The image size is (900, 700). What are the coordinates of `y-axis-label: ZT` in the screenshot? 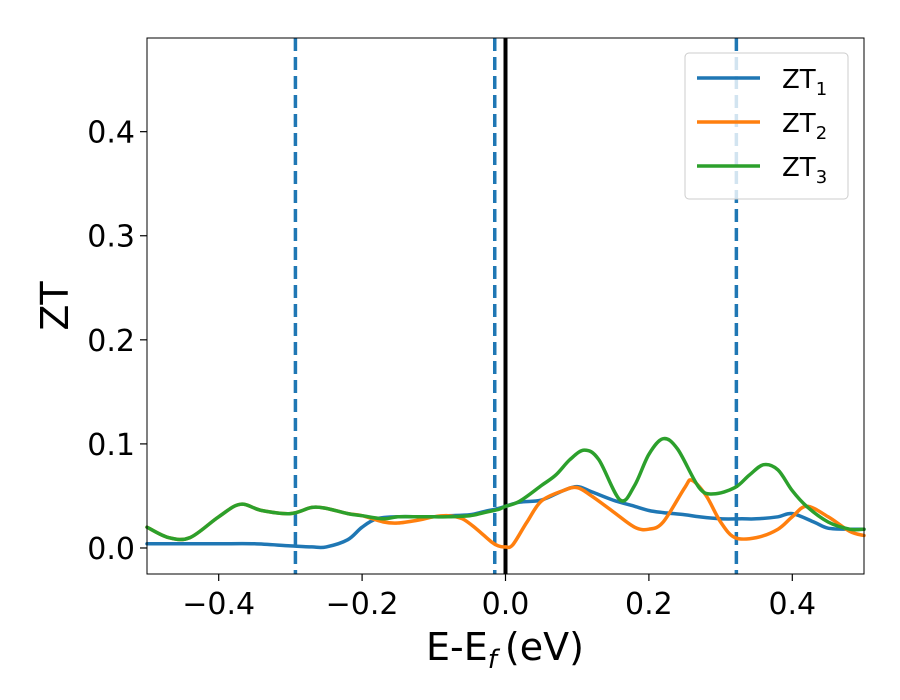 It's located at (55, 306).